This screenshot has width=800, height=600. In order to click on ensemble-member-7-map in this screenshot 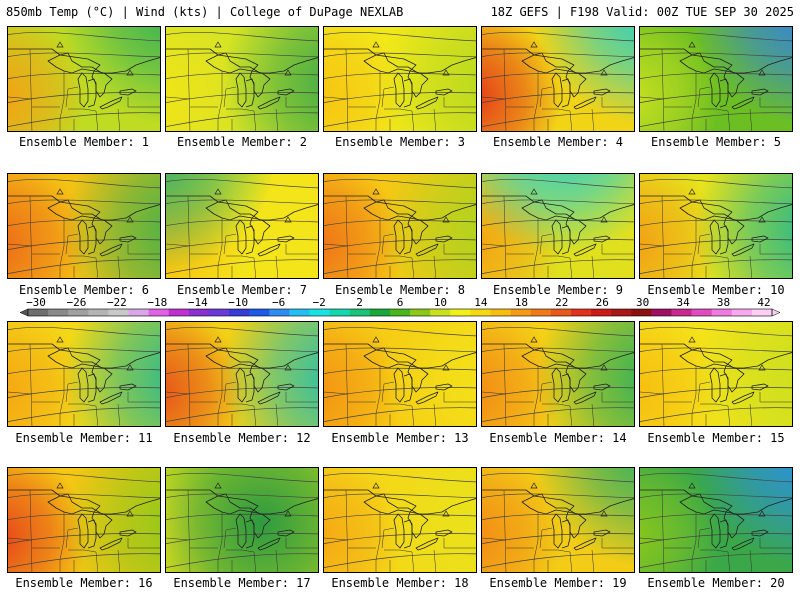, I will do `click(242, 226)`.